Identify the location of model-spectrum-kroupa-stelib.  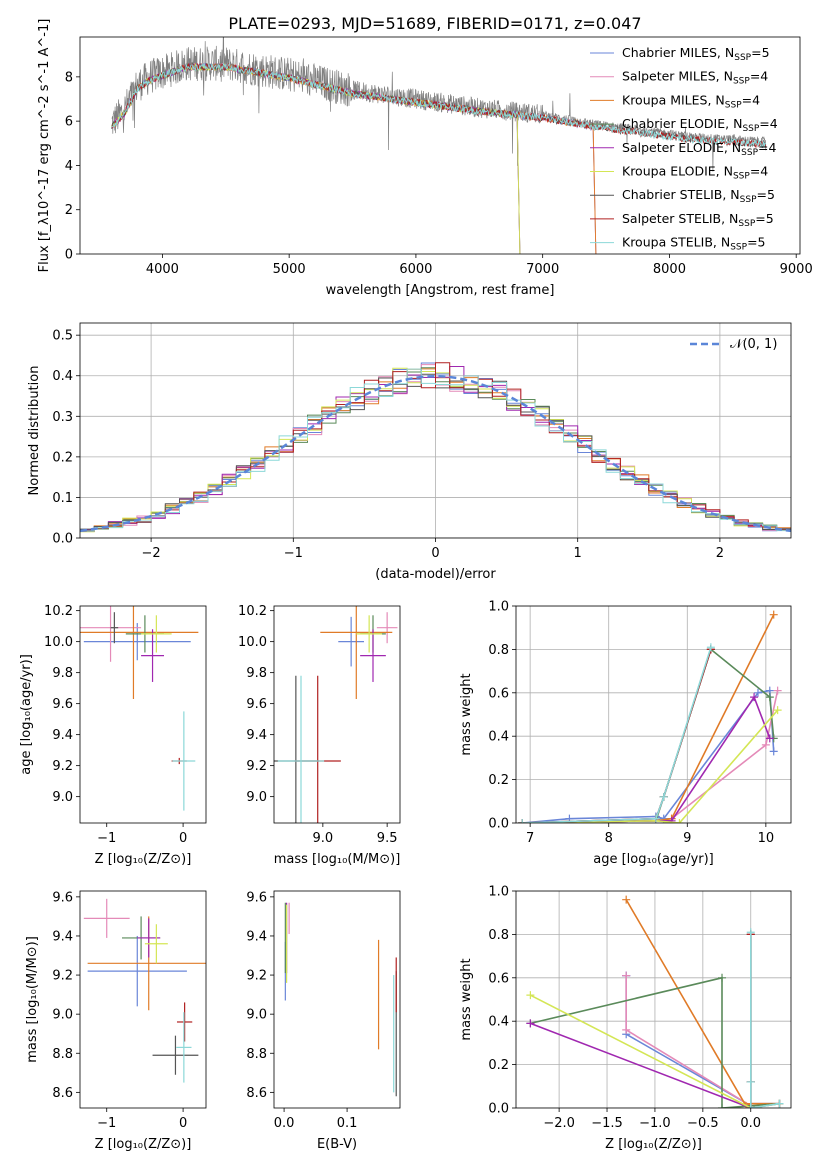
(438, 105).